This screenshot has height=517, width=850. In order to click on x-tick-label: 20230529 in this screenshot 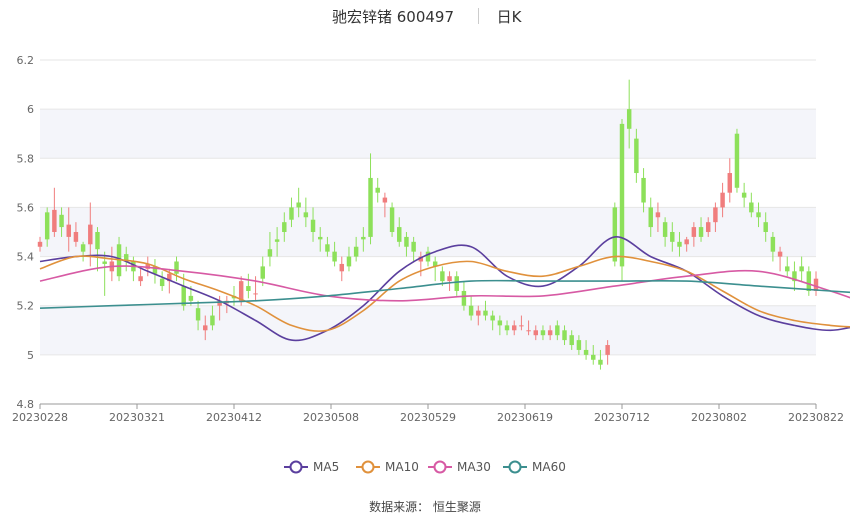, I will do `click(428, 417)`.